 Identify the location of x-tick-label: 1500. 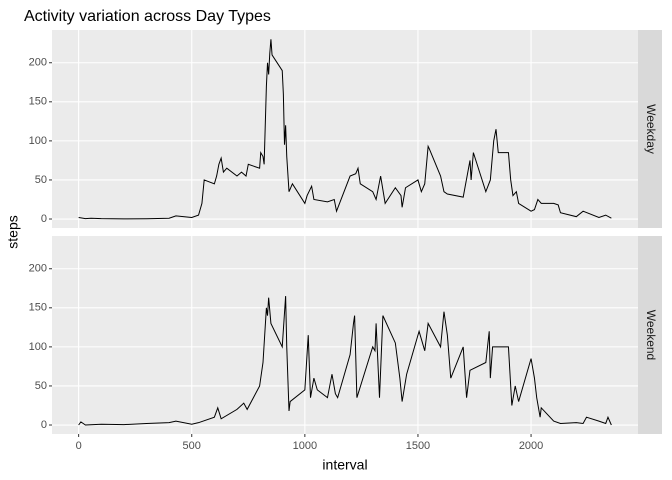
(418, 446).